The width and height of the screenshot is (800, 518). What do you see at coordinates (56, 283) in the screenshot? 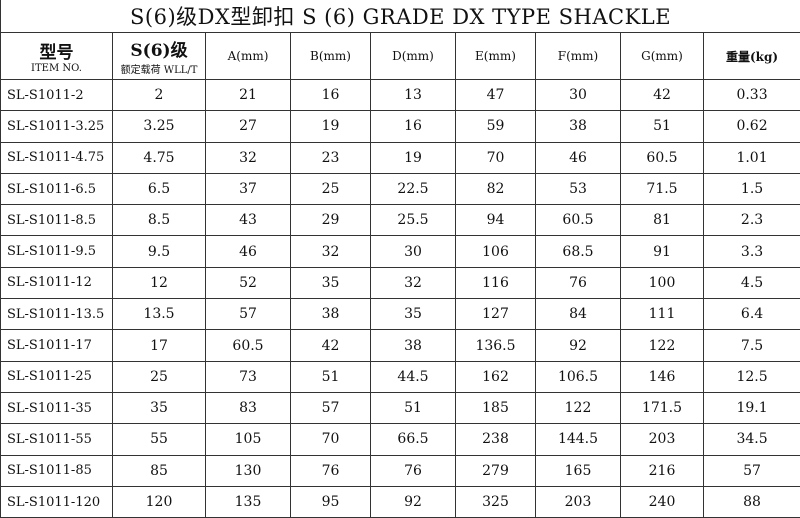
I see `table-cell: SL-S1011-12` at bounding box center [56, 283].